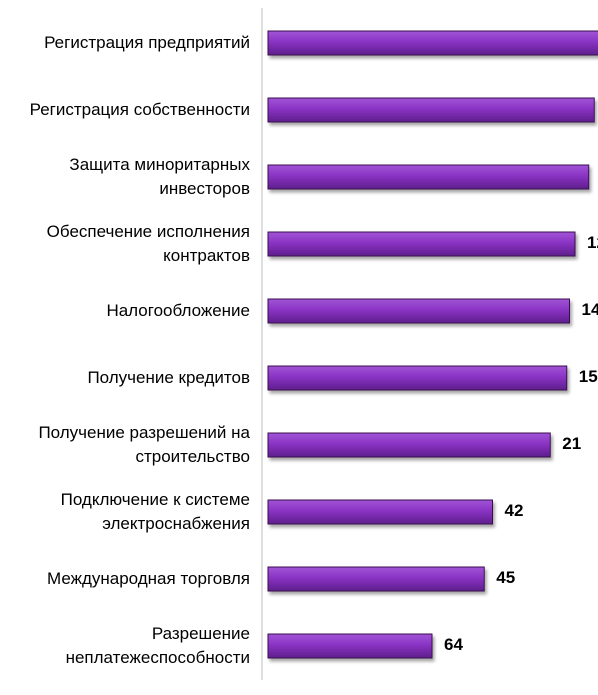 This screenshot has height=695, width=598. Describe the element at coordinates (571, 444) in the screenshot. I see `value-label: 21` at that location.